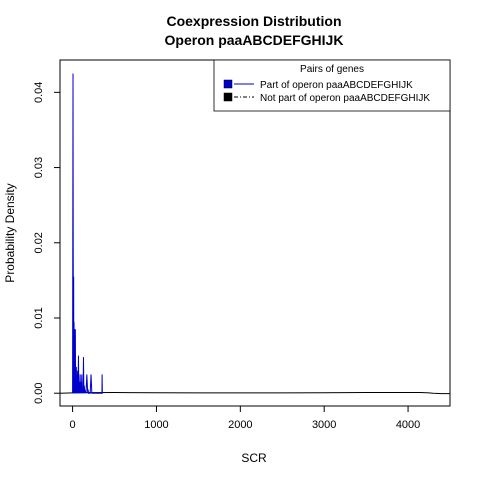  Describe the element at coordinates (254, 40) in the screenshot. I see `chart-subtitle: Operon paaABCDEFGHIJK` at that location.